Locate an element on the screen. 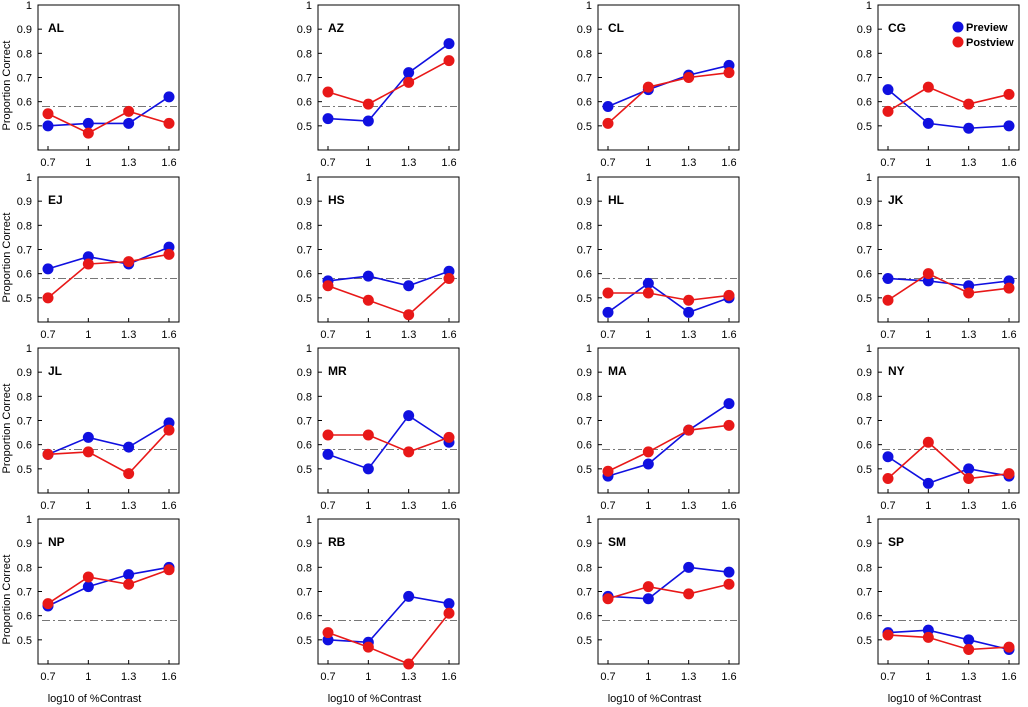 This screenshot has height=707, width=1028. legend-marker-postview is located at coordinates (958, 42).